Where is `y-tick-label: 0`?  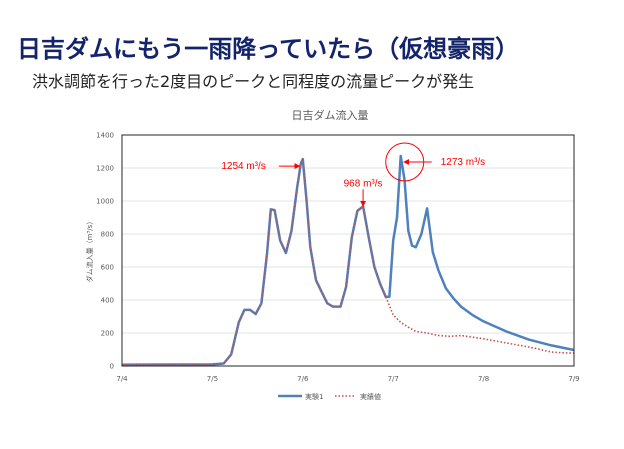
y-tick-label: 0 is located at coordinates (112, 367).